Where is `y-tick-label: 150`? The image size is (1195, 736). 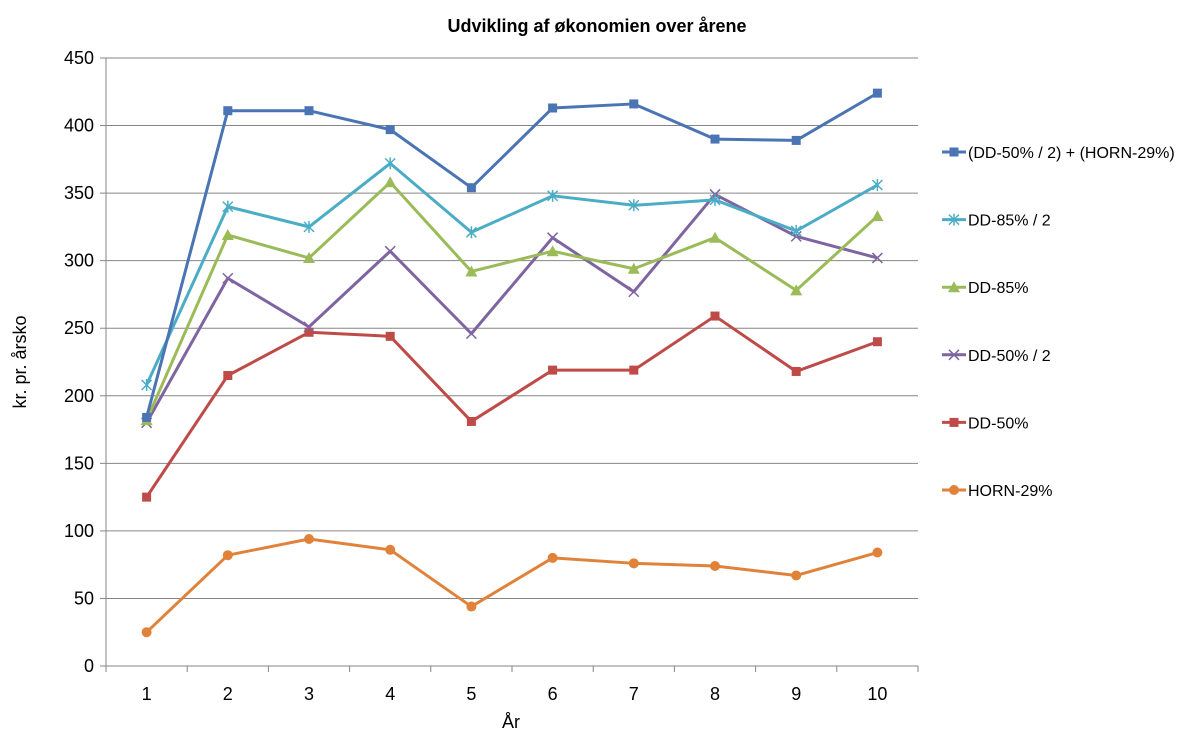
y-tick-label: 150 is located at coordinates (79, 463).